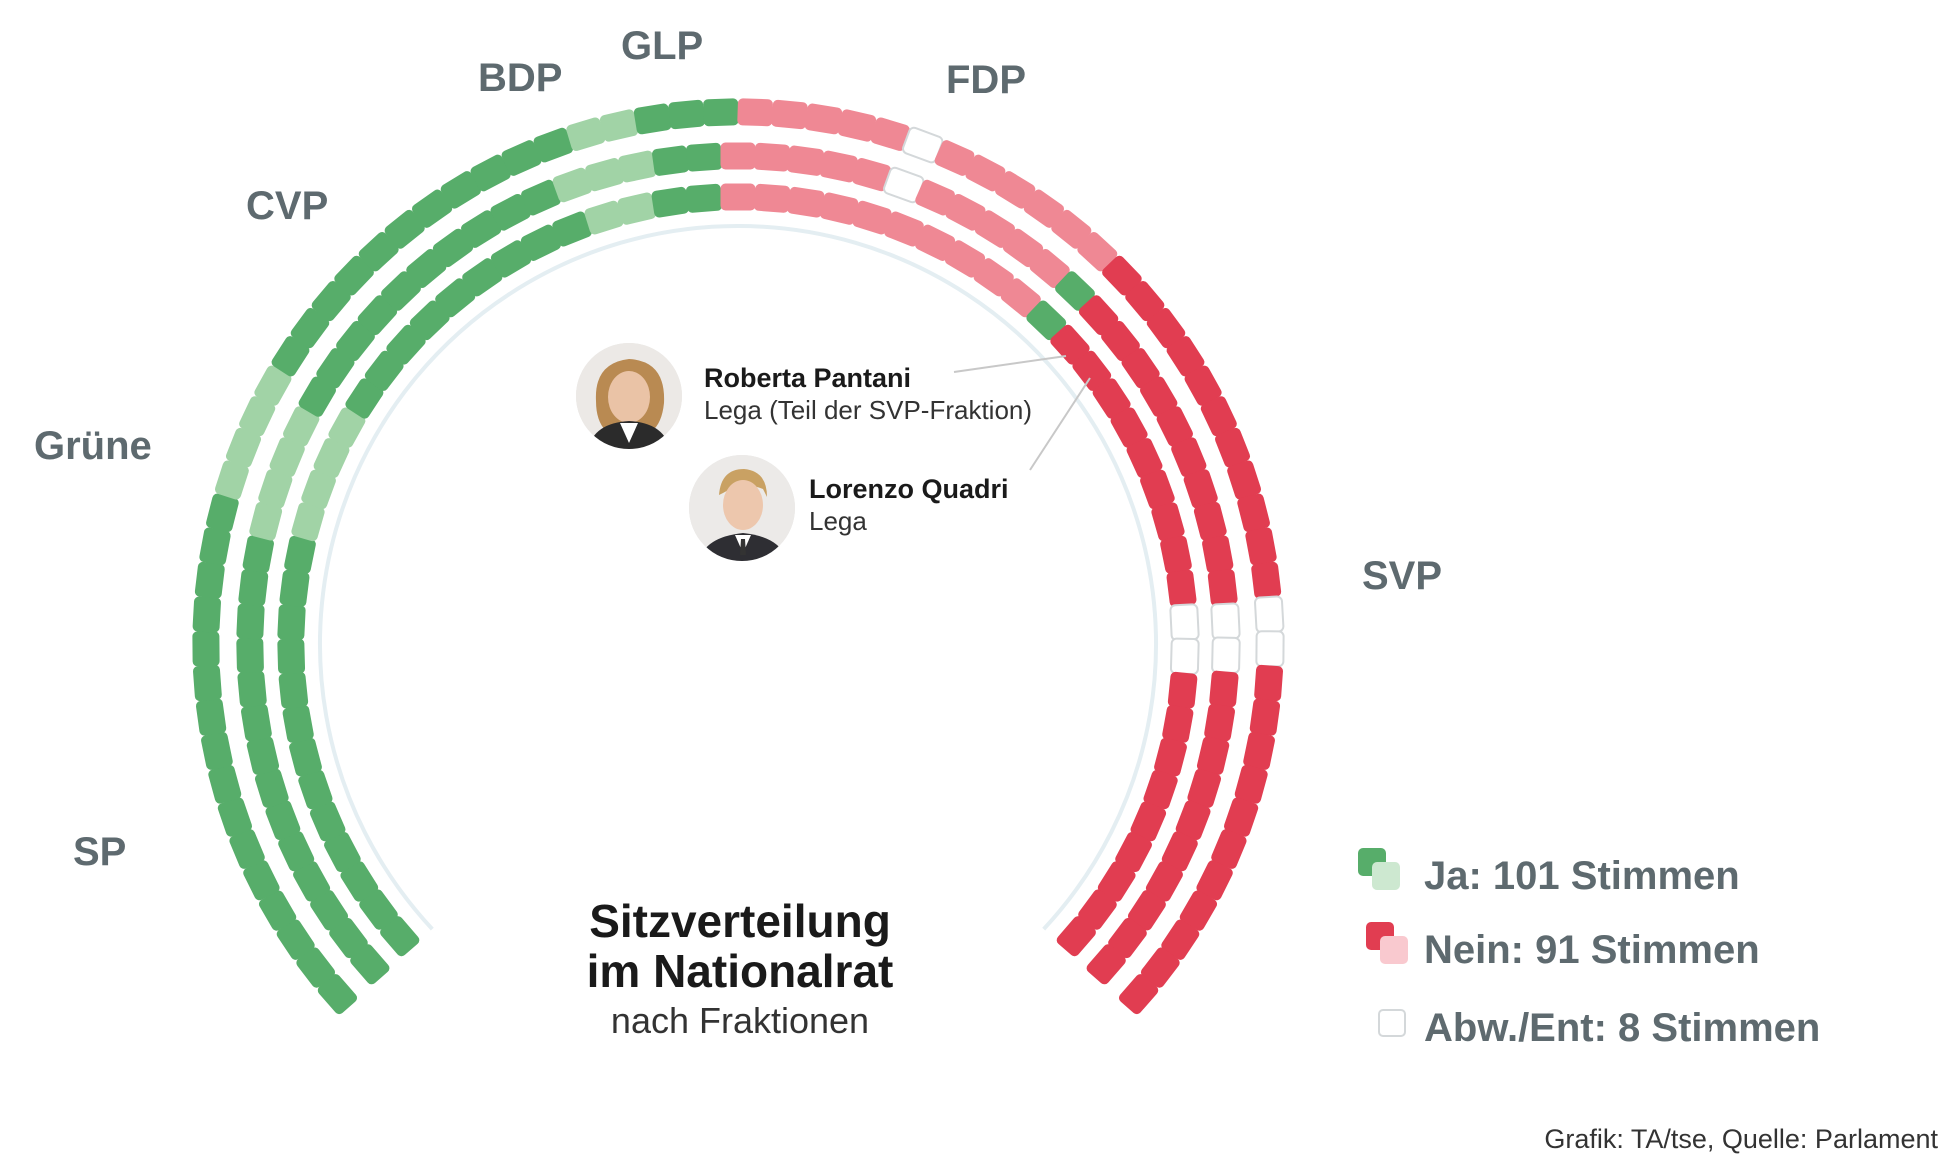 This screenshot has height=1170, width=1956. Describe the element at coordinates (742, 508) in the screenshot. I see `avatar-lorenzo-quadri` at that location.